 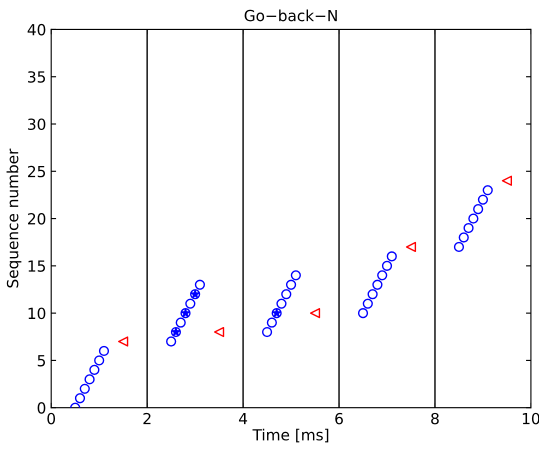 I want to click on x-axis-title: Time [ms], so click(x=290, y=435).